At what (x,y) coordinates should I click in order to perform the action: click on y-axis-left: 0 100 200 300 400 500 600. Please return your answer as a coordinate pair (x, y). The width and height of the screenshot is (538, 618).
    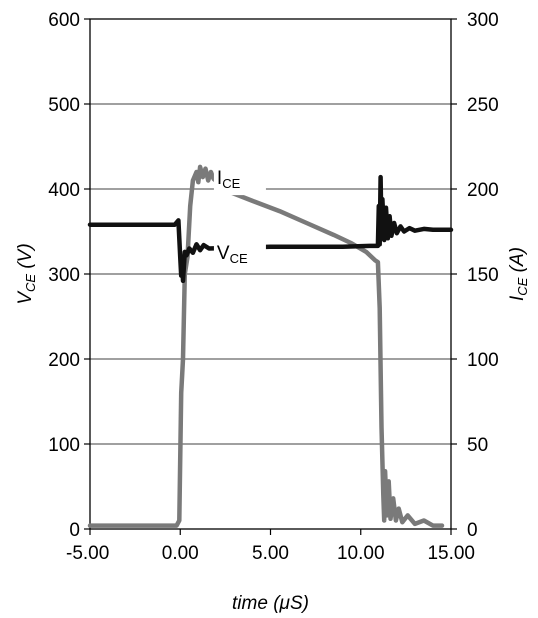
    Looking at the image, I should click on (69, 275).